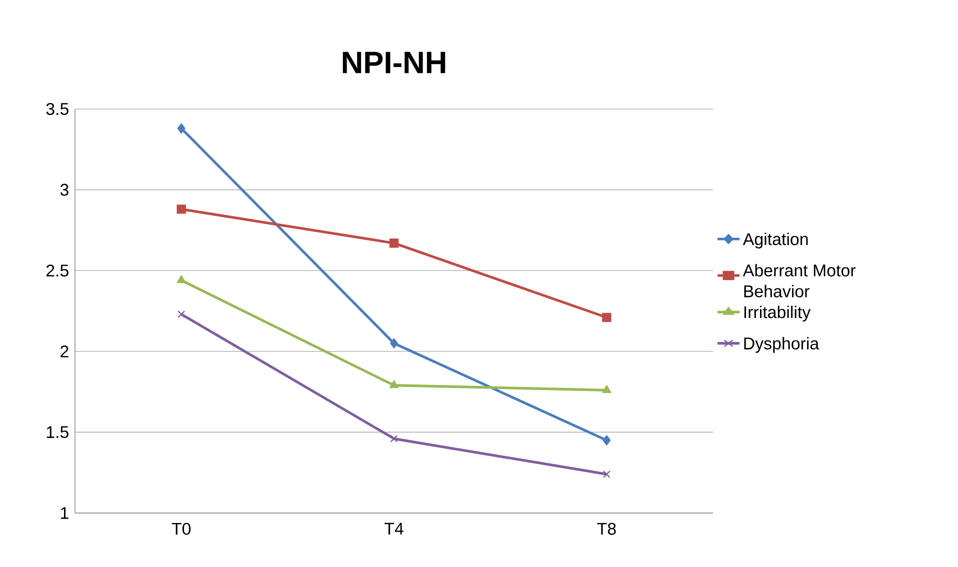 The height and width of the screenshot is (567, 958). What do you see at coordinates (799, 281) in the screenshot?
I see `legend-label: Aberrant Motor Behavior` at bounding box center [799, 281].